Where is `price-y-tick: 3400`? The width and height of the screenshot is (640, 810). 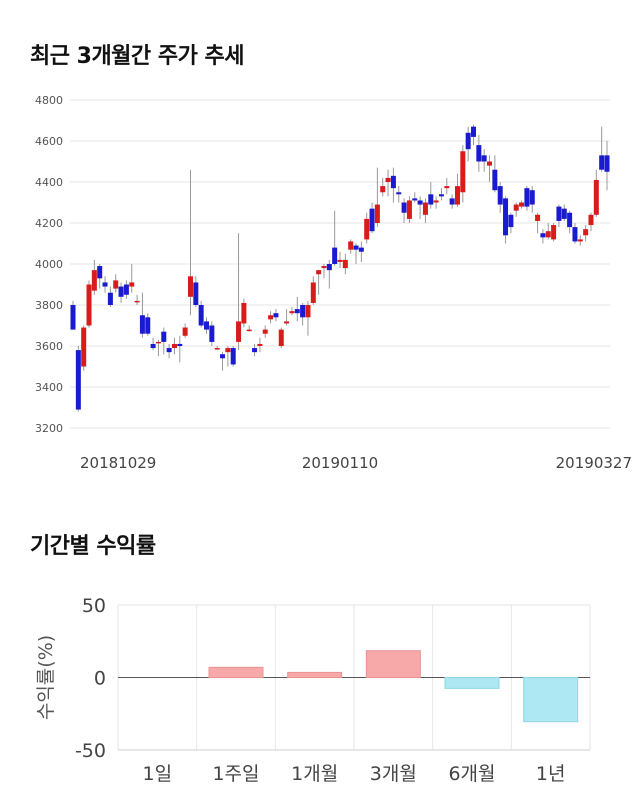
price-y-tick: 3400 is located at coordinates (49, 387).